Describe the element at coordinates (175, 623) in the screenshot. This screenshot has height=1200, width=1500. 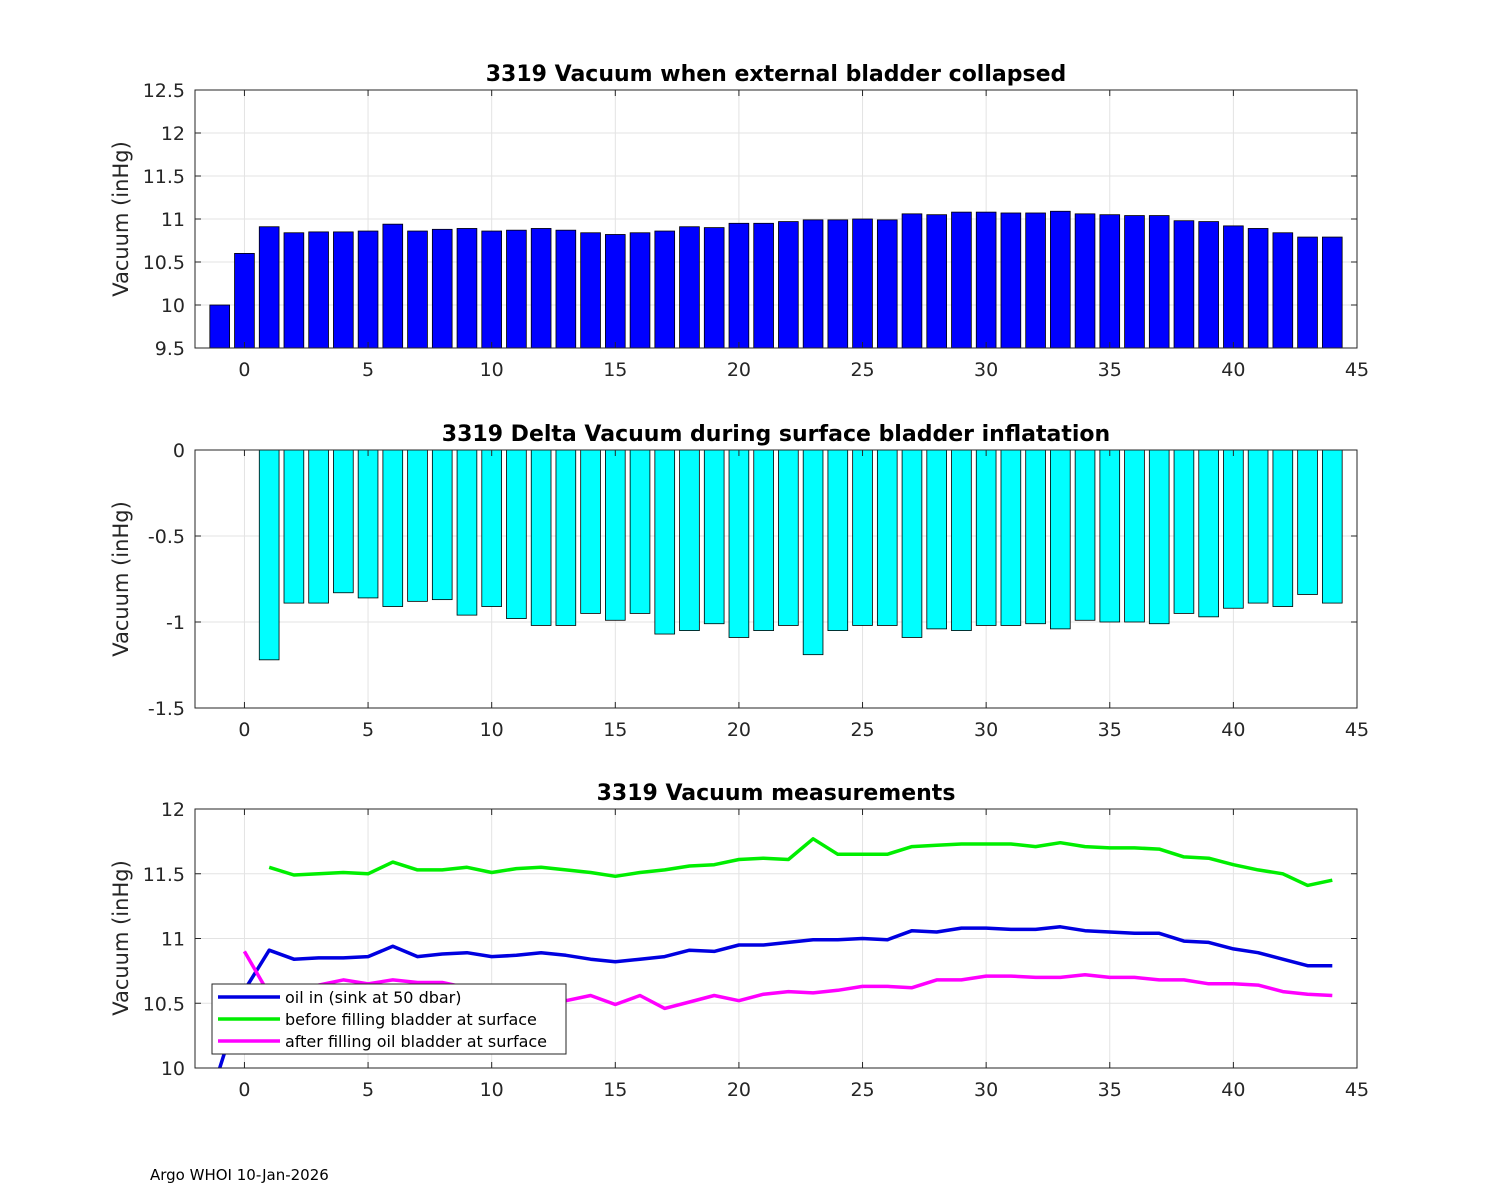
I see `y-tick-label: -1` at that location.